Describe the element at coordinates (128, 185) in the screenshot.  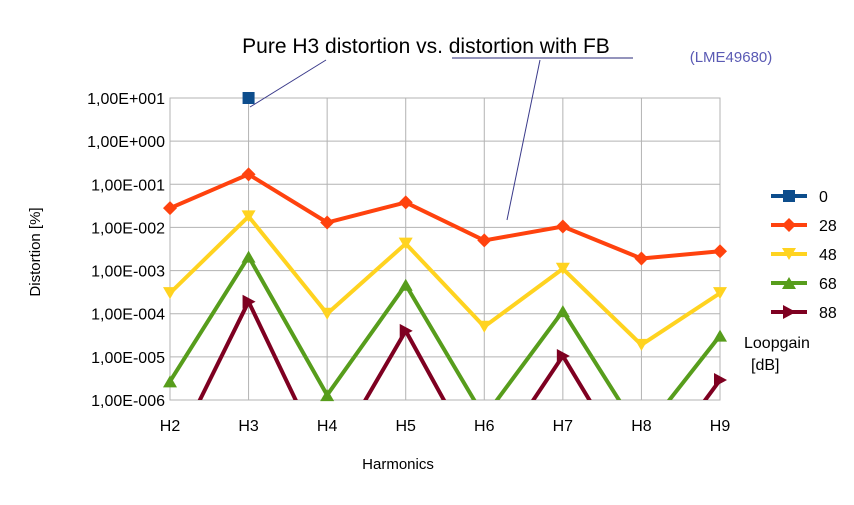
I see `y-tick-label: 1,00E-001` at that location.